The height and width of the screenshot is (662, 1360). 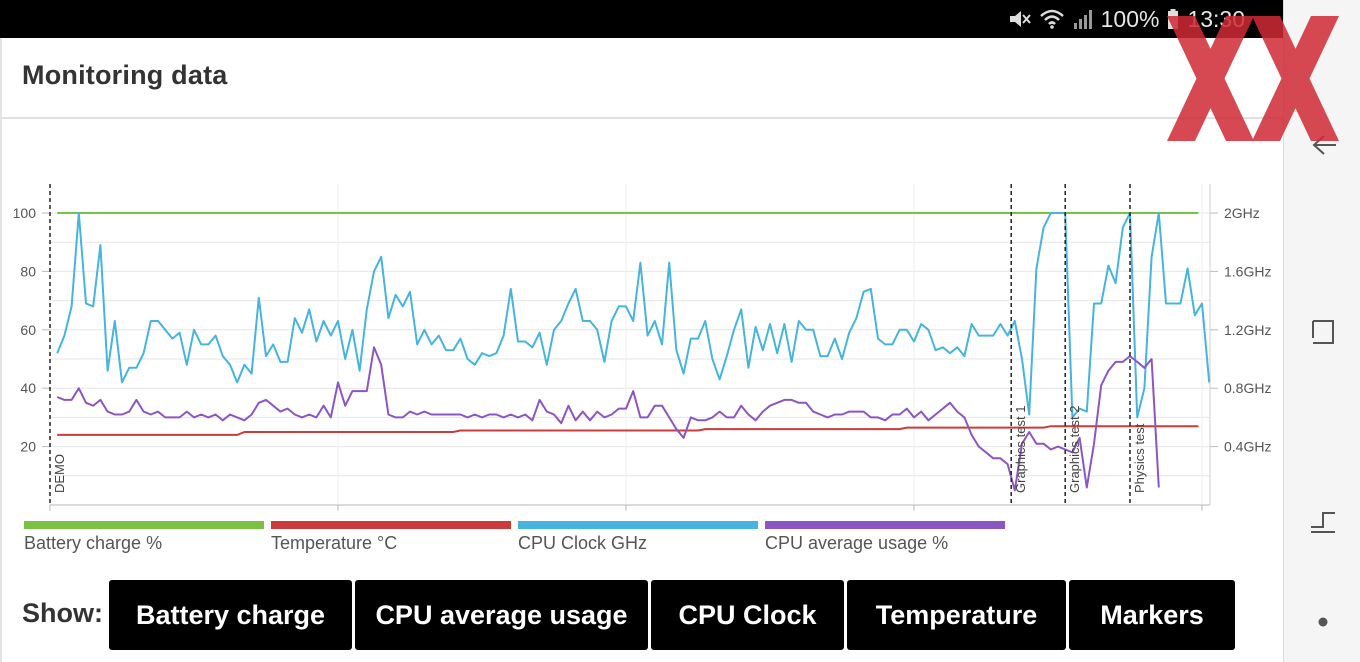 I want to click on legend-swatch-cpu-usage, so click(x=885, y=525).